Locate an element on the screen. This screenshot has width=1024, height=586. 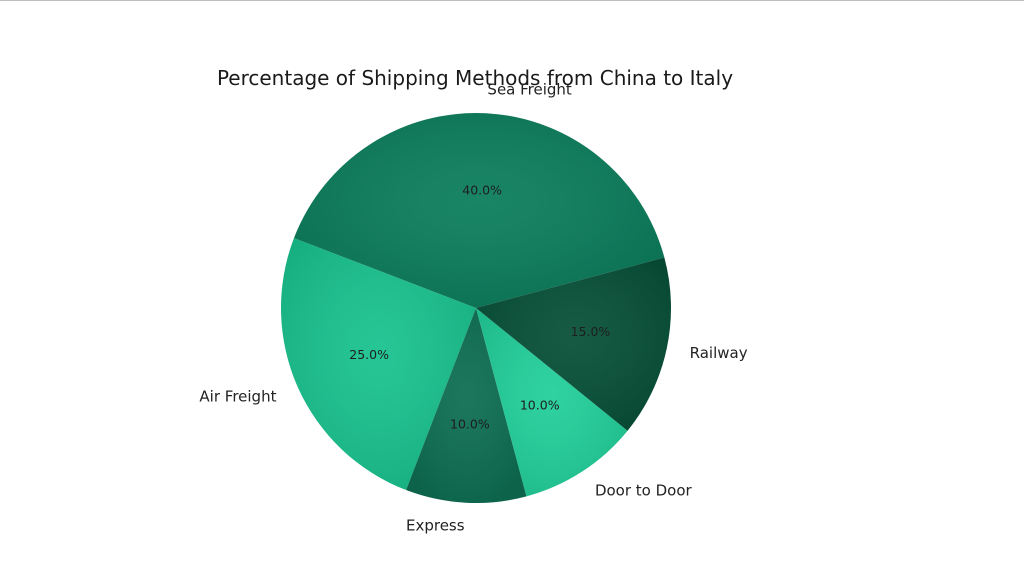
slice-label-express: Express is located at coordinates (435, 526).